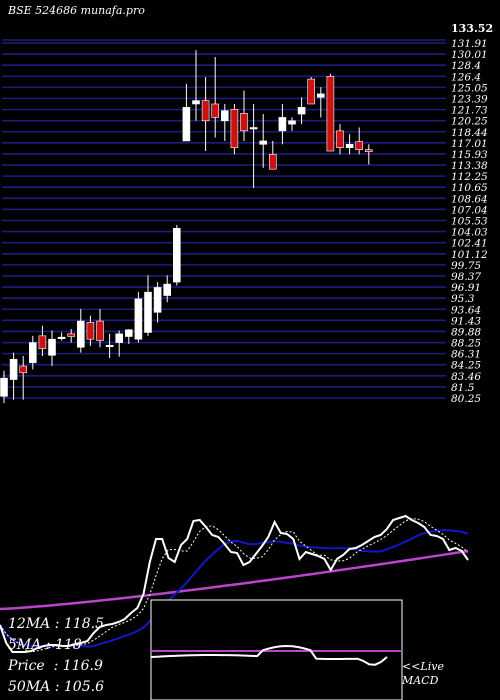  Describe the element at coordinates (45, 645) in the screenshot. I see `stat-5ma: 5MA : 118` at that location.